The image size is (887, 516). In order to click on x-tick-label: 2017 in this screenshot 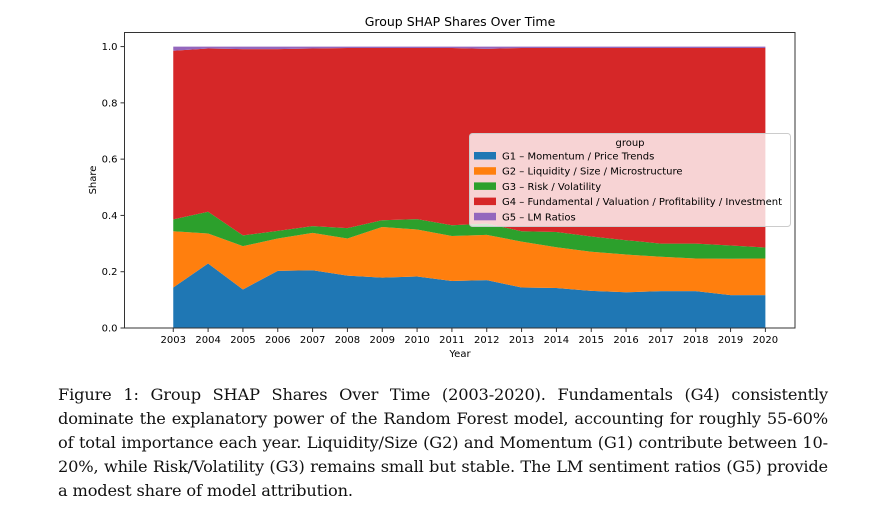, I will do `click(660, 340)`.